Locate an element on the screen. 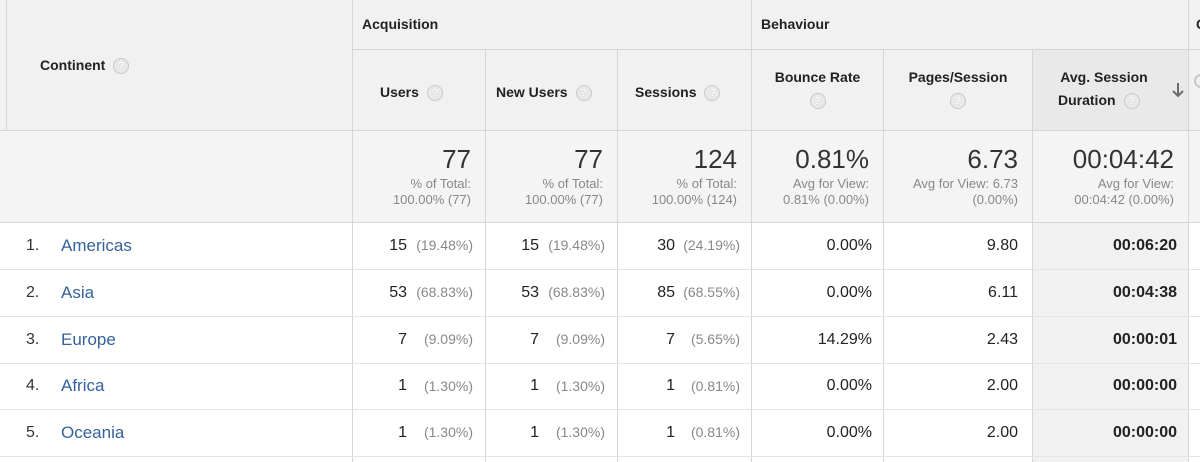  total-avg-session-duration: 00:04:42 Avg for View: 00:04:42 (0.00%) is located at coordinates (1110, 176).